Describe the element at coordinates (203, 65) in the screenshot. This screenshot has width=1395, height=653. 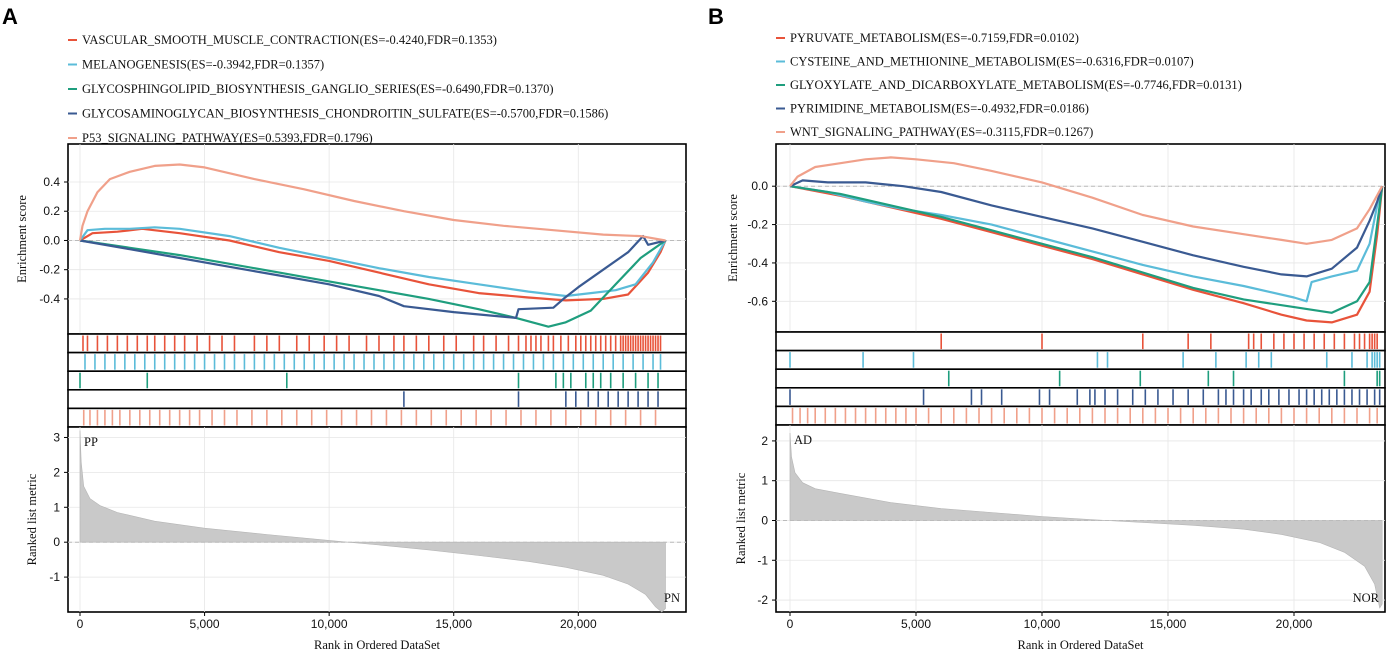
I see `legend-entry: MELANOGENESIS(ES=-0.3942,FDR=0.1357)` at that location.